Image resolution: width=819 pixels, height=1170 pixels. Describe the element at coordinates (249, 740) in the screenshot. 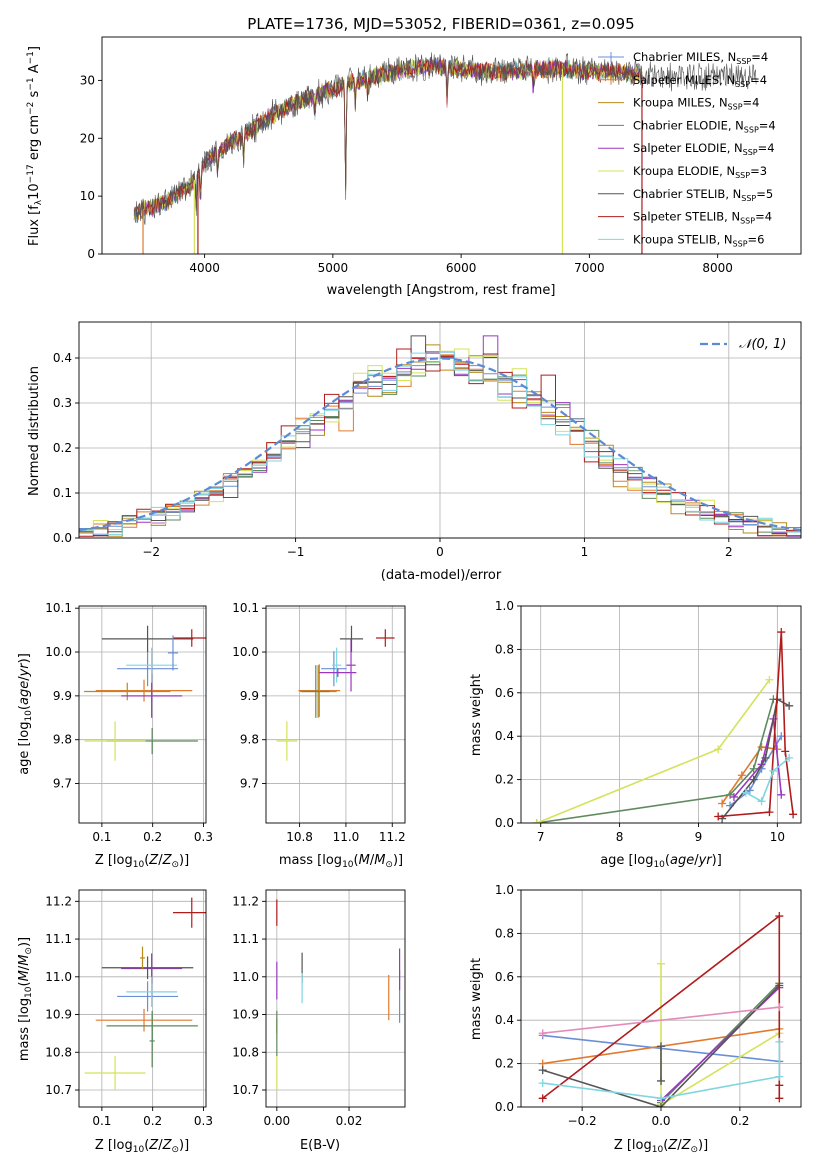

I see `age_vs_mass-ytick-label: 9.8` at that location.